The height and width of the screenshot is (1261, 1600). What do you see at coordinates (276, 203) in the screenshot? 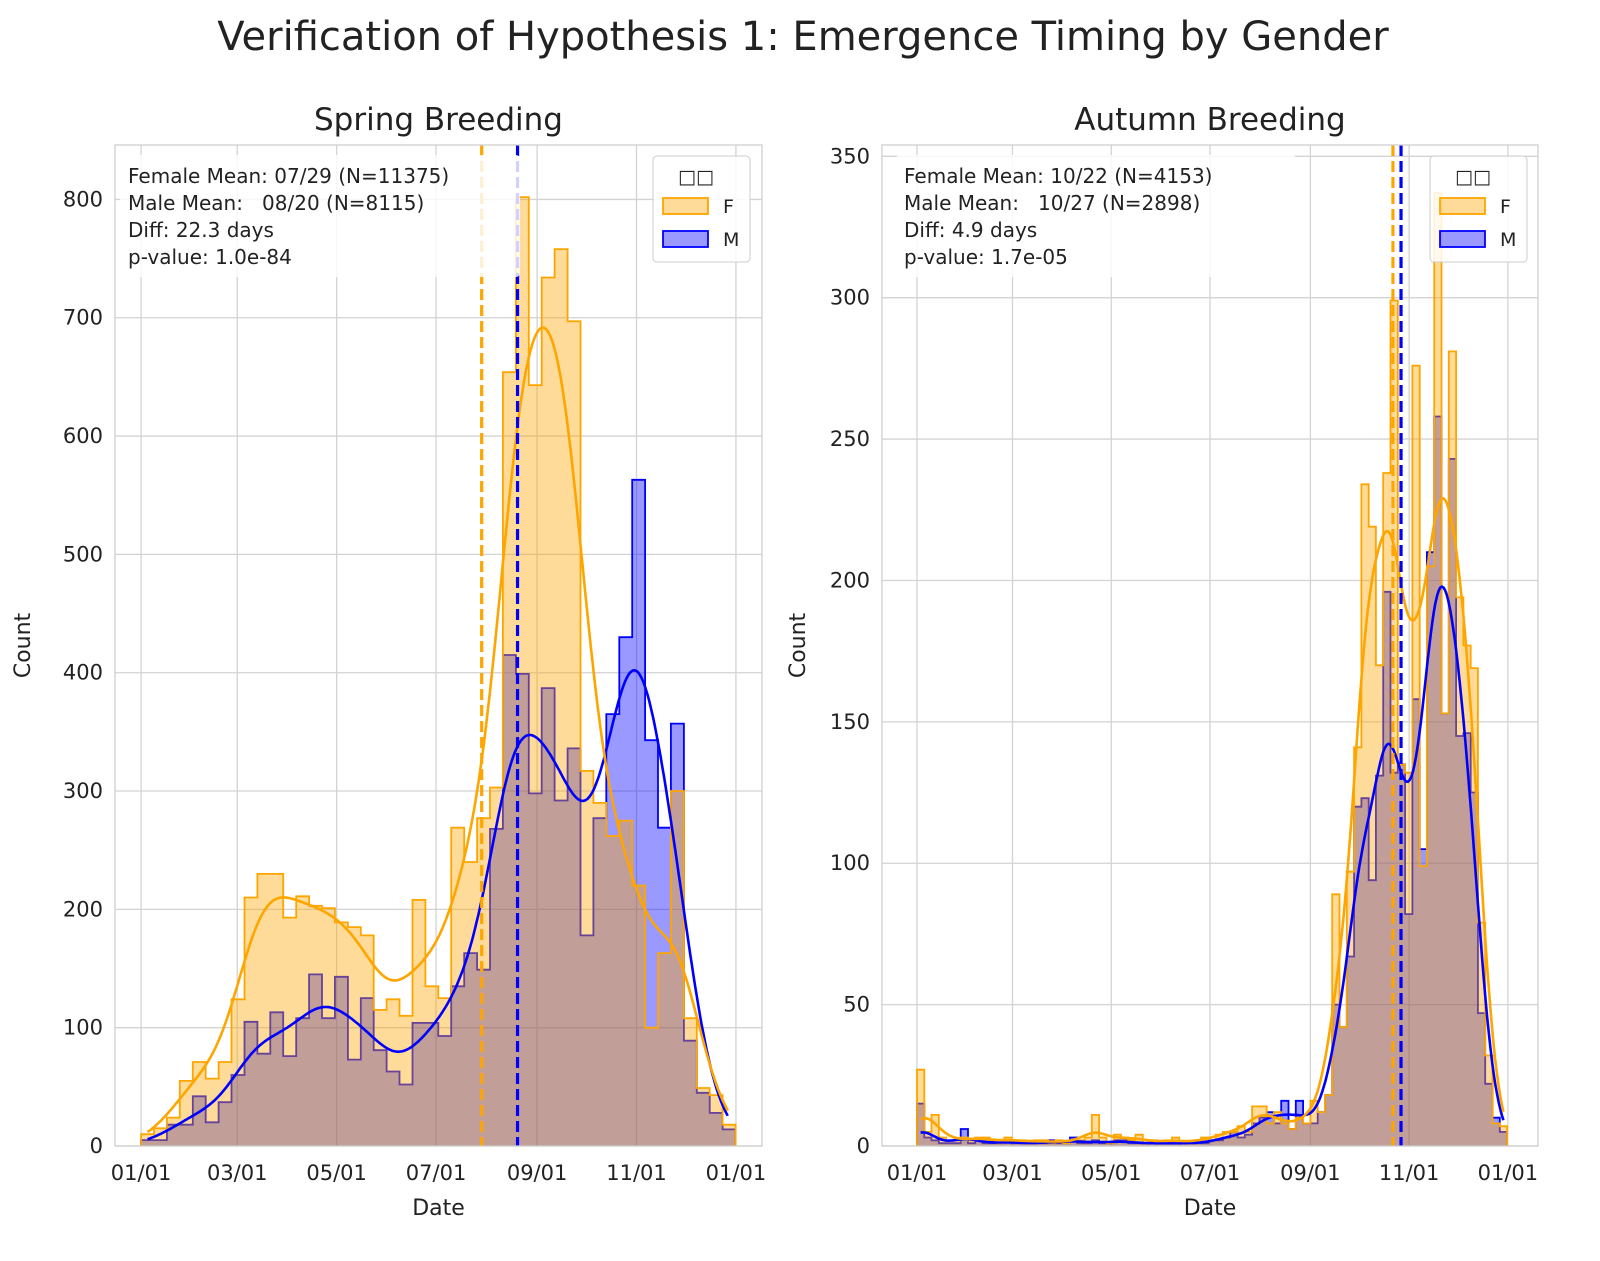
I see `stats-line: Male Mean: 08/20 (N=8115)` at bounding box center [276, 203].